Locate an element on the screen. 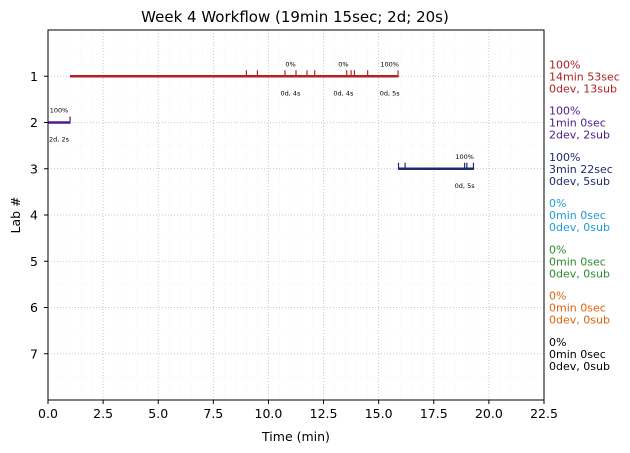  lab-5-summary-line: 0dev, 0sub is located at coordinates (579, 273).